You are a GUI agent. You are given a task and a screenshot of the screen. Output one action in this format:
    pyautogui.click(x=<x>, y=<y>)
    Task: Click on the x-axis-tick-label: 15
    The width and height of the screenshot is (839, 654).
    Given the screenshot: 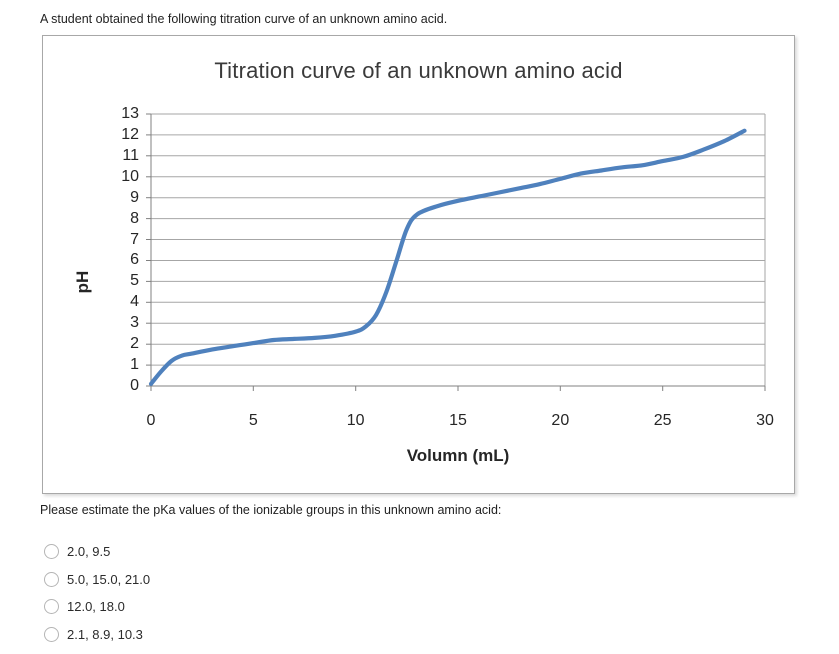 What is the action you would take?
    pyautogui.click(x=458, y=420)
    